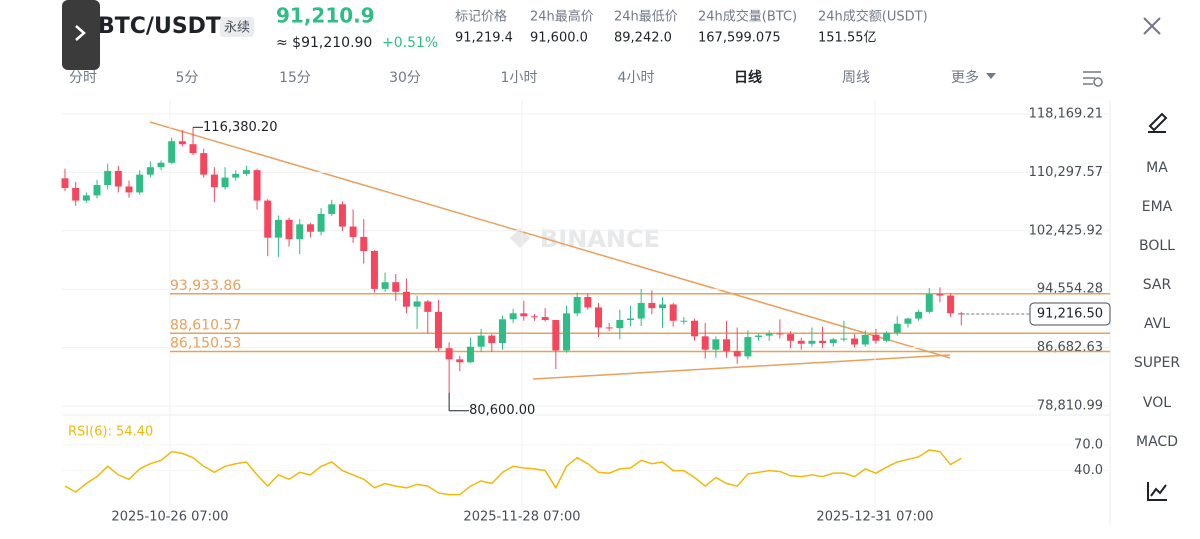 The height and width of the screenshot is (539, 1200). What do you see at coordinates (80, 33) in the screenshot?
I see `chevron` at bounding box center [80, 33].